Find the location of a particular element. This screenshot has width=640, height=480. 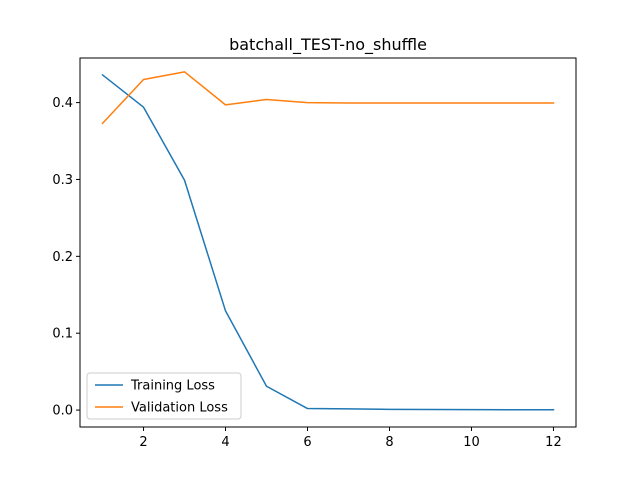

y-tick-label: 0.2 is located at coordinates (62, 257).